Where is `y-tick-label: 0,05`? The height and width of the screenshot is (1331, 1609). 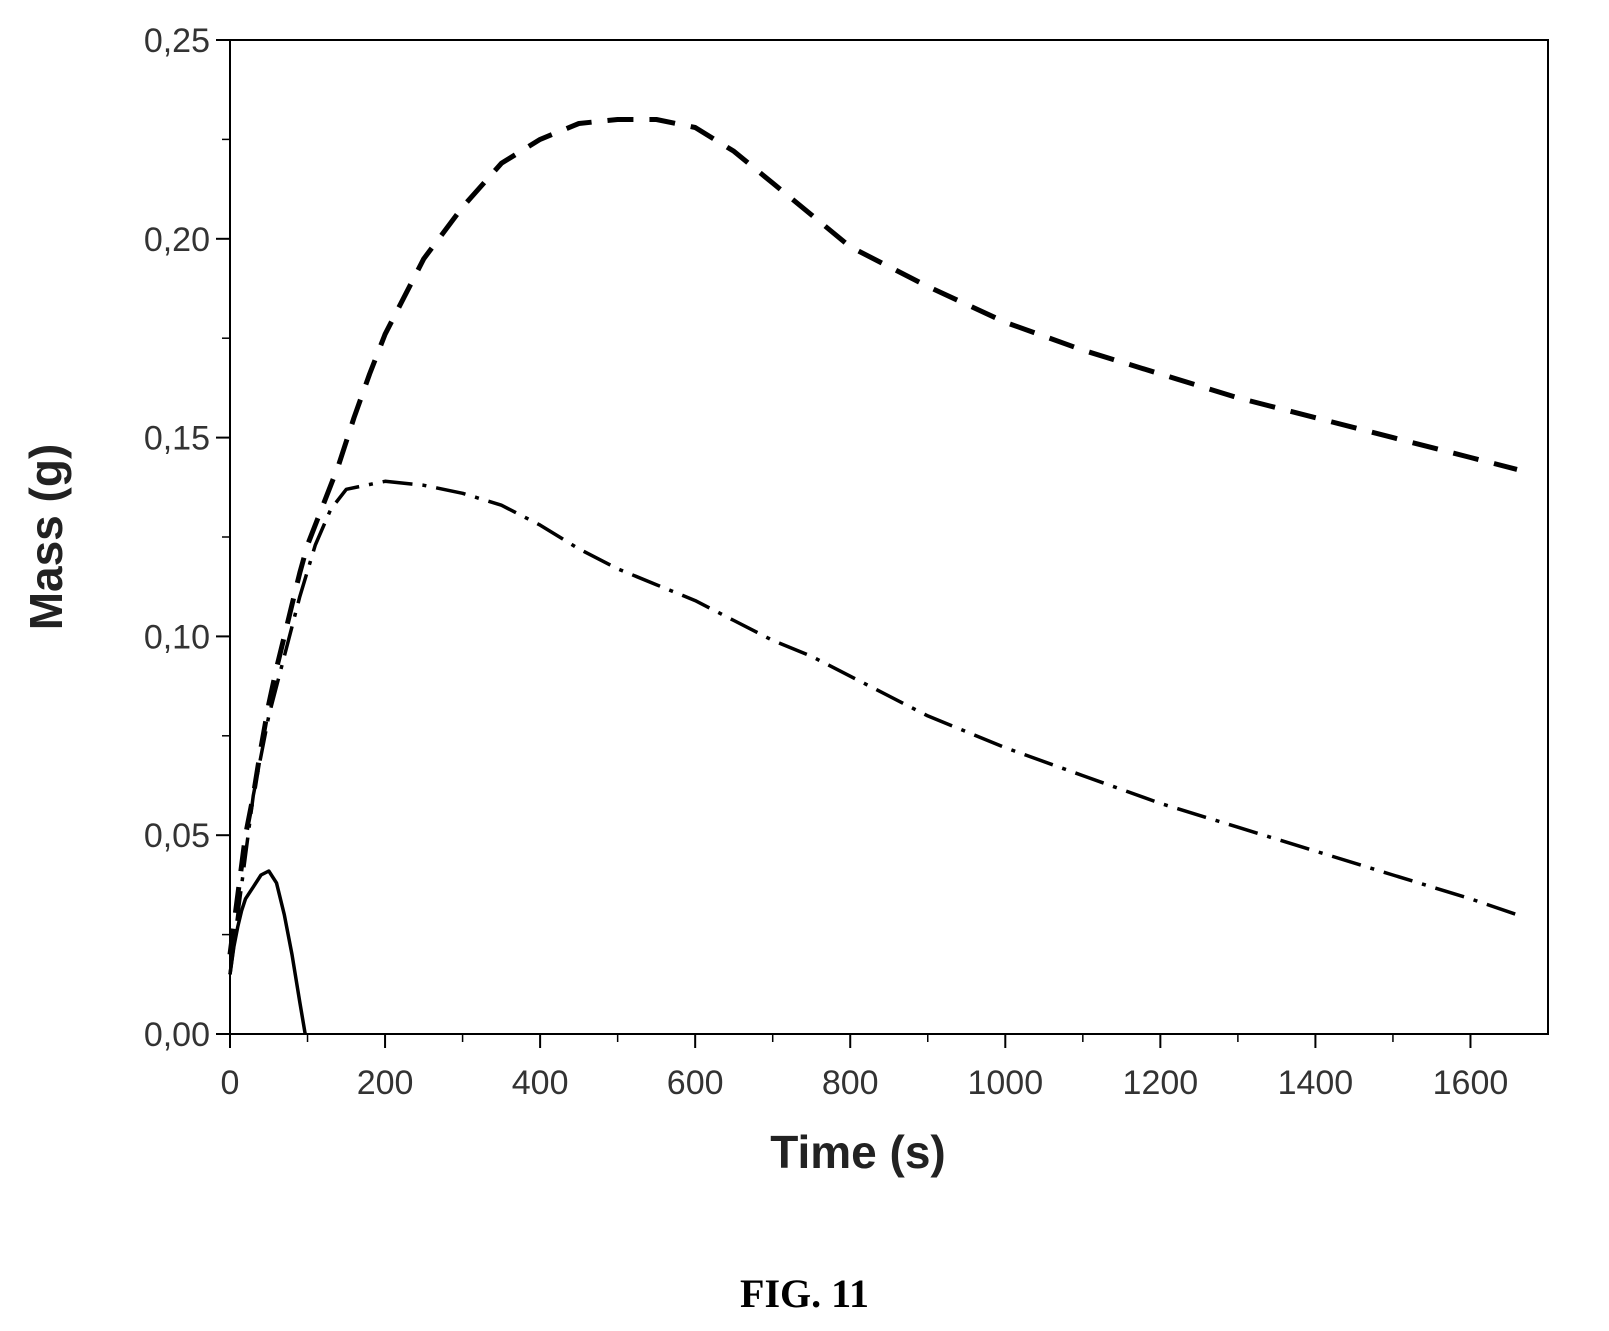 y-tick-label: 0,05 is located at coordinates (177, 836).